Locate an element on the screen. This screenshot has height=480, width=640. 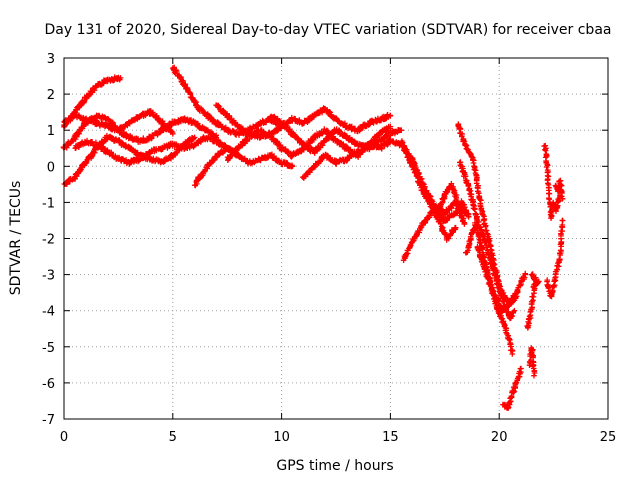
y-tick-label: 0 is located at coordinates (51, 167).